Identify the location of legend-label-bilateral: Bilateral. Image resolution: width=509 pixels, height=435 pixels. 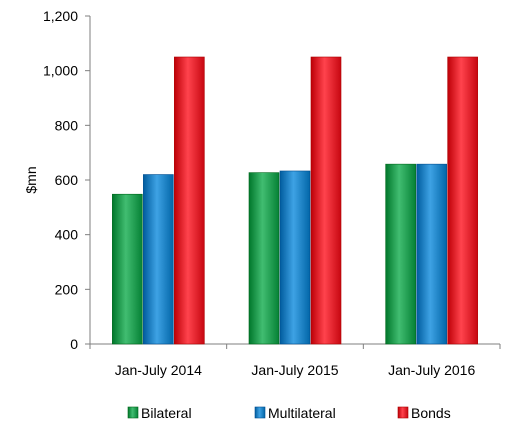
(166, 413).